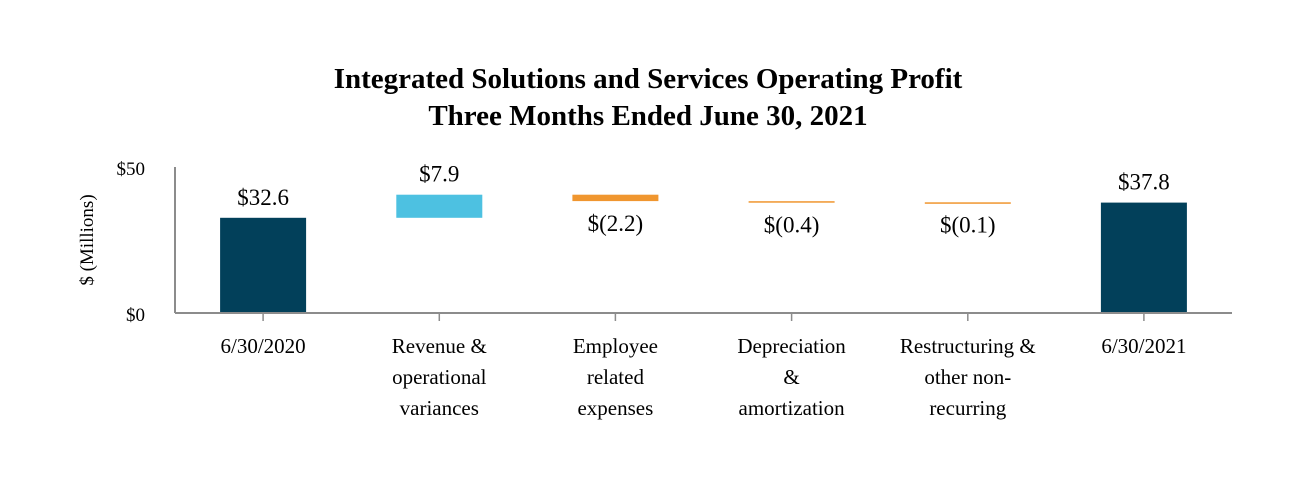 The image size is (1296, 480). What do you see at coordinates (967, 377) in the screenshot?
I see `category-label-5-line-2: other non-` at bounding box center [967, 377].